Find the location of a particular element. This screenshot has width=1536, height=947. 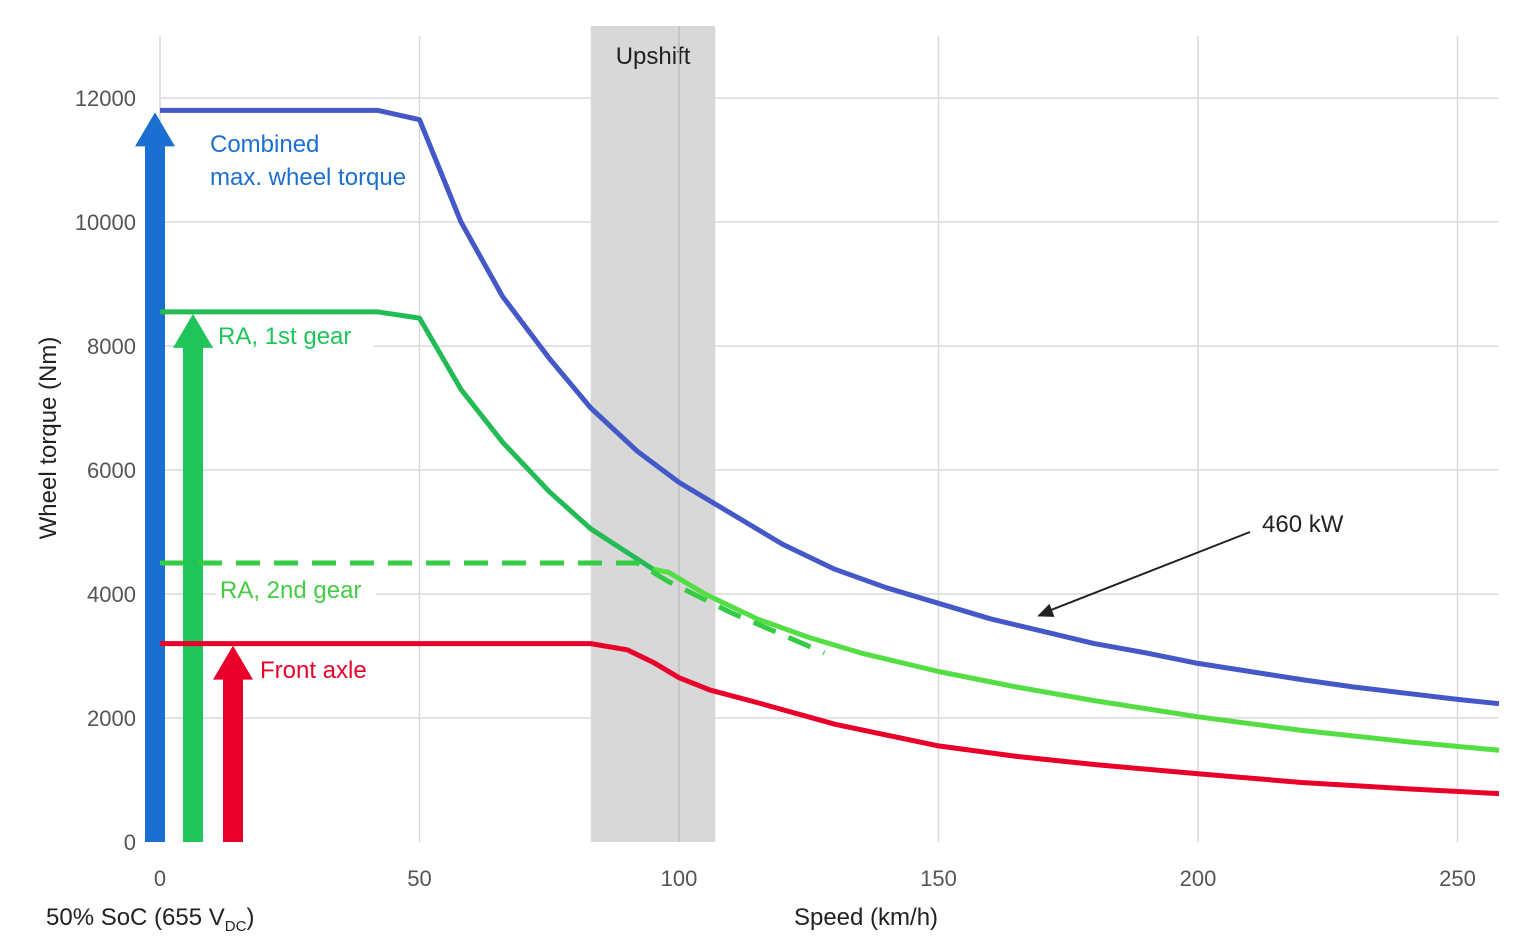

upshift-label: Upshift is located at coordinates (653, 56).